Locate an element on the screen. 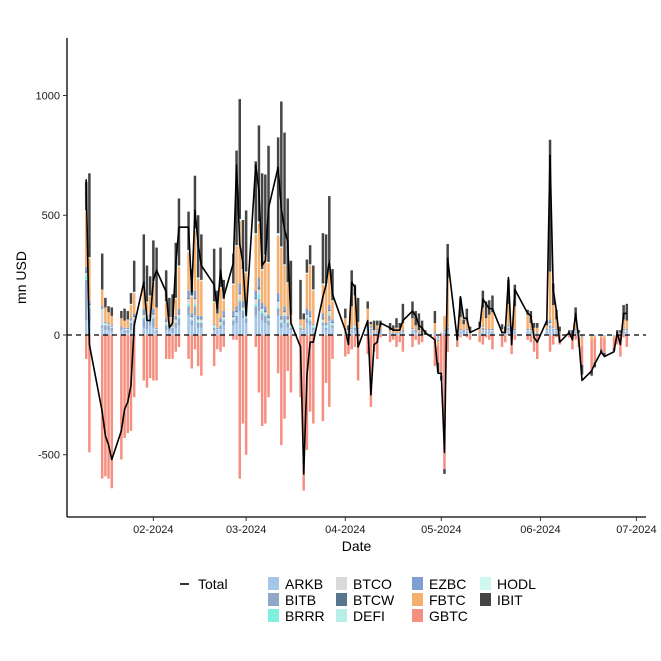  legend-swatch-hodl is located at coordinates (485, 583).